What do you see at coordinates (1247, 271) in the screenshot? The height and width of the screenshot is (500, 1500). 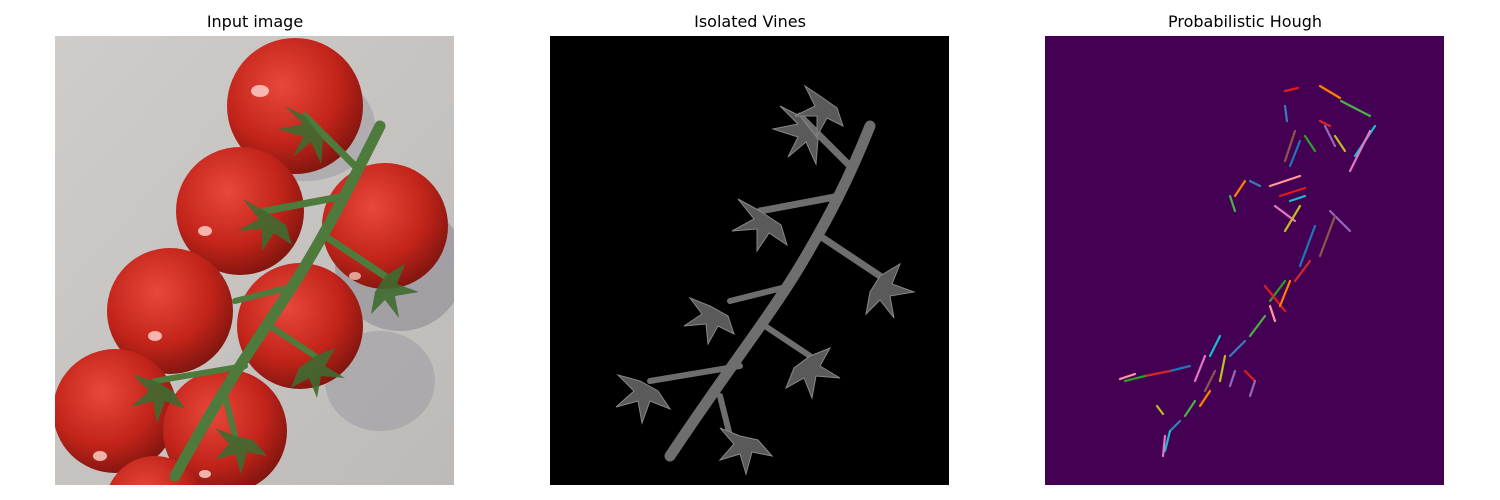 I see `hough-lines` at bounding box center [1247, 271].